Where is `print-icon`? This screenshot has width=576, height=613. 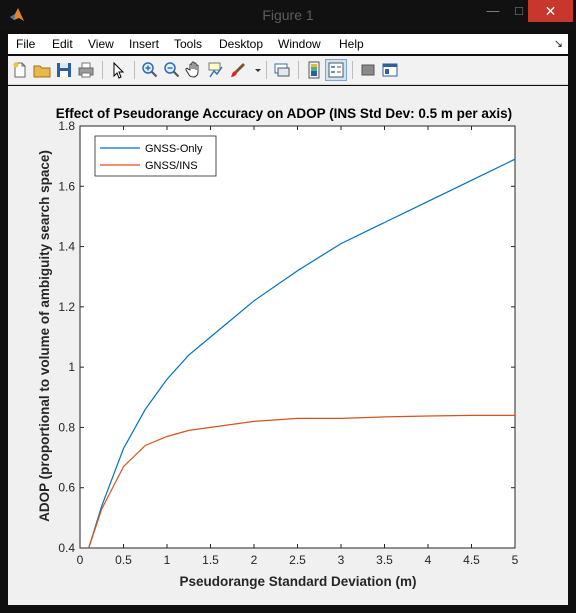 print-icon is located at coordinates (86, 70).